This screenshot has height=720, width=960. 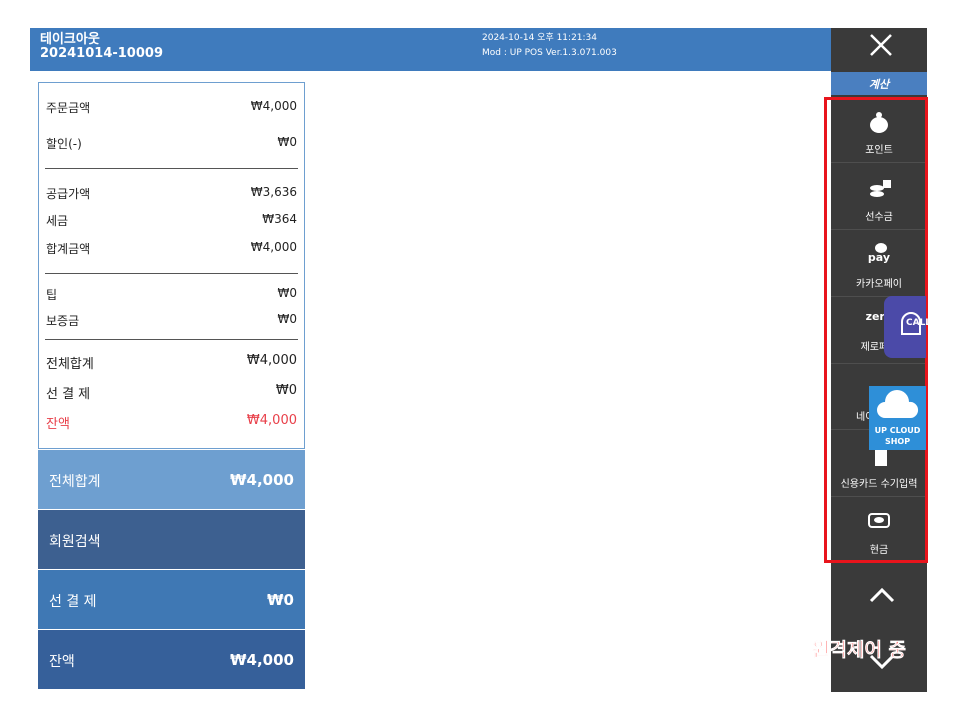 I want to click on cash-item: 현금, so click(x=879, y=530).